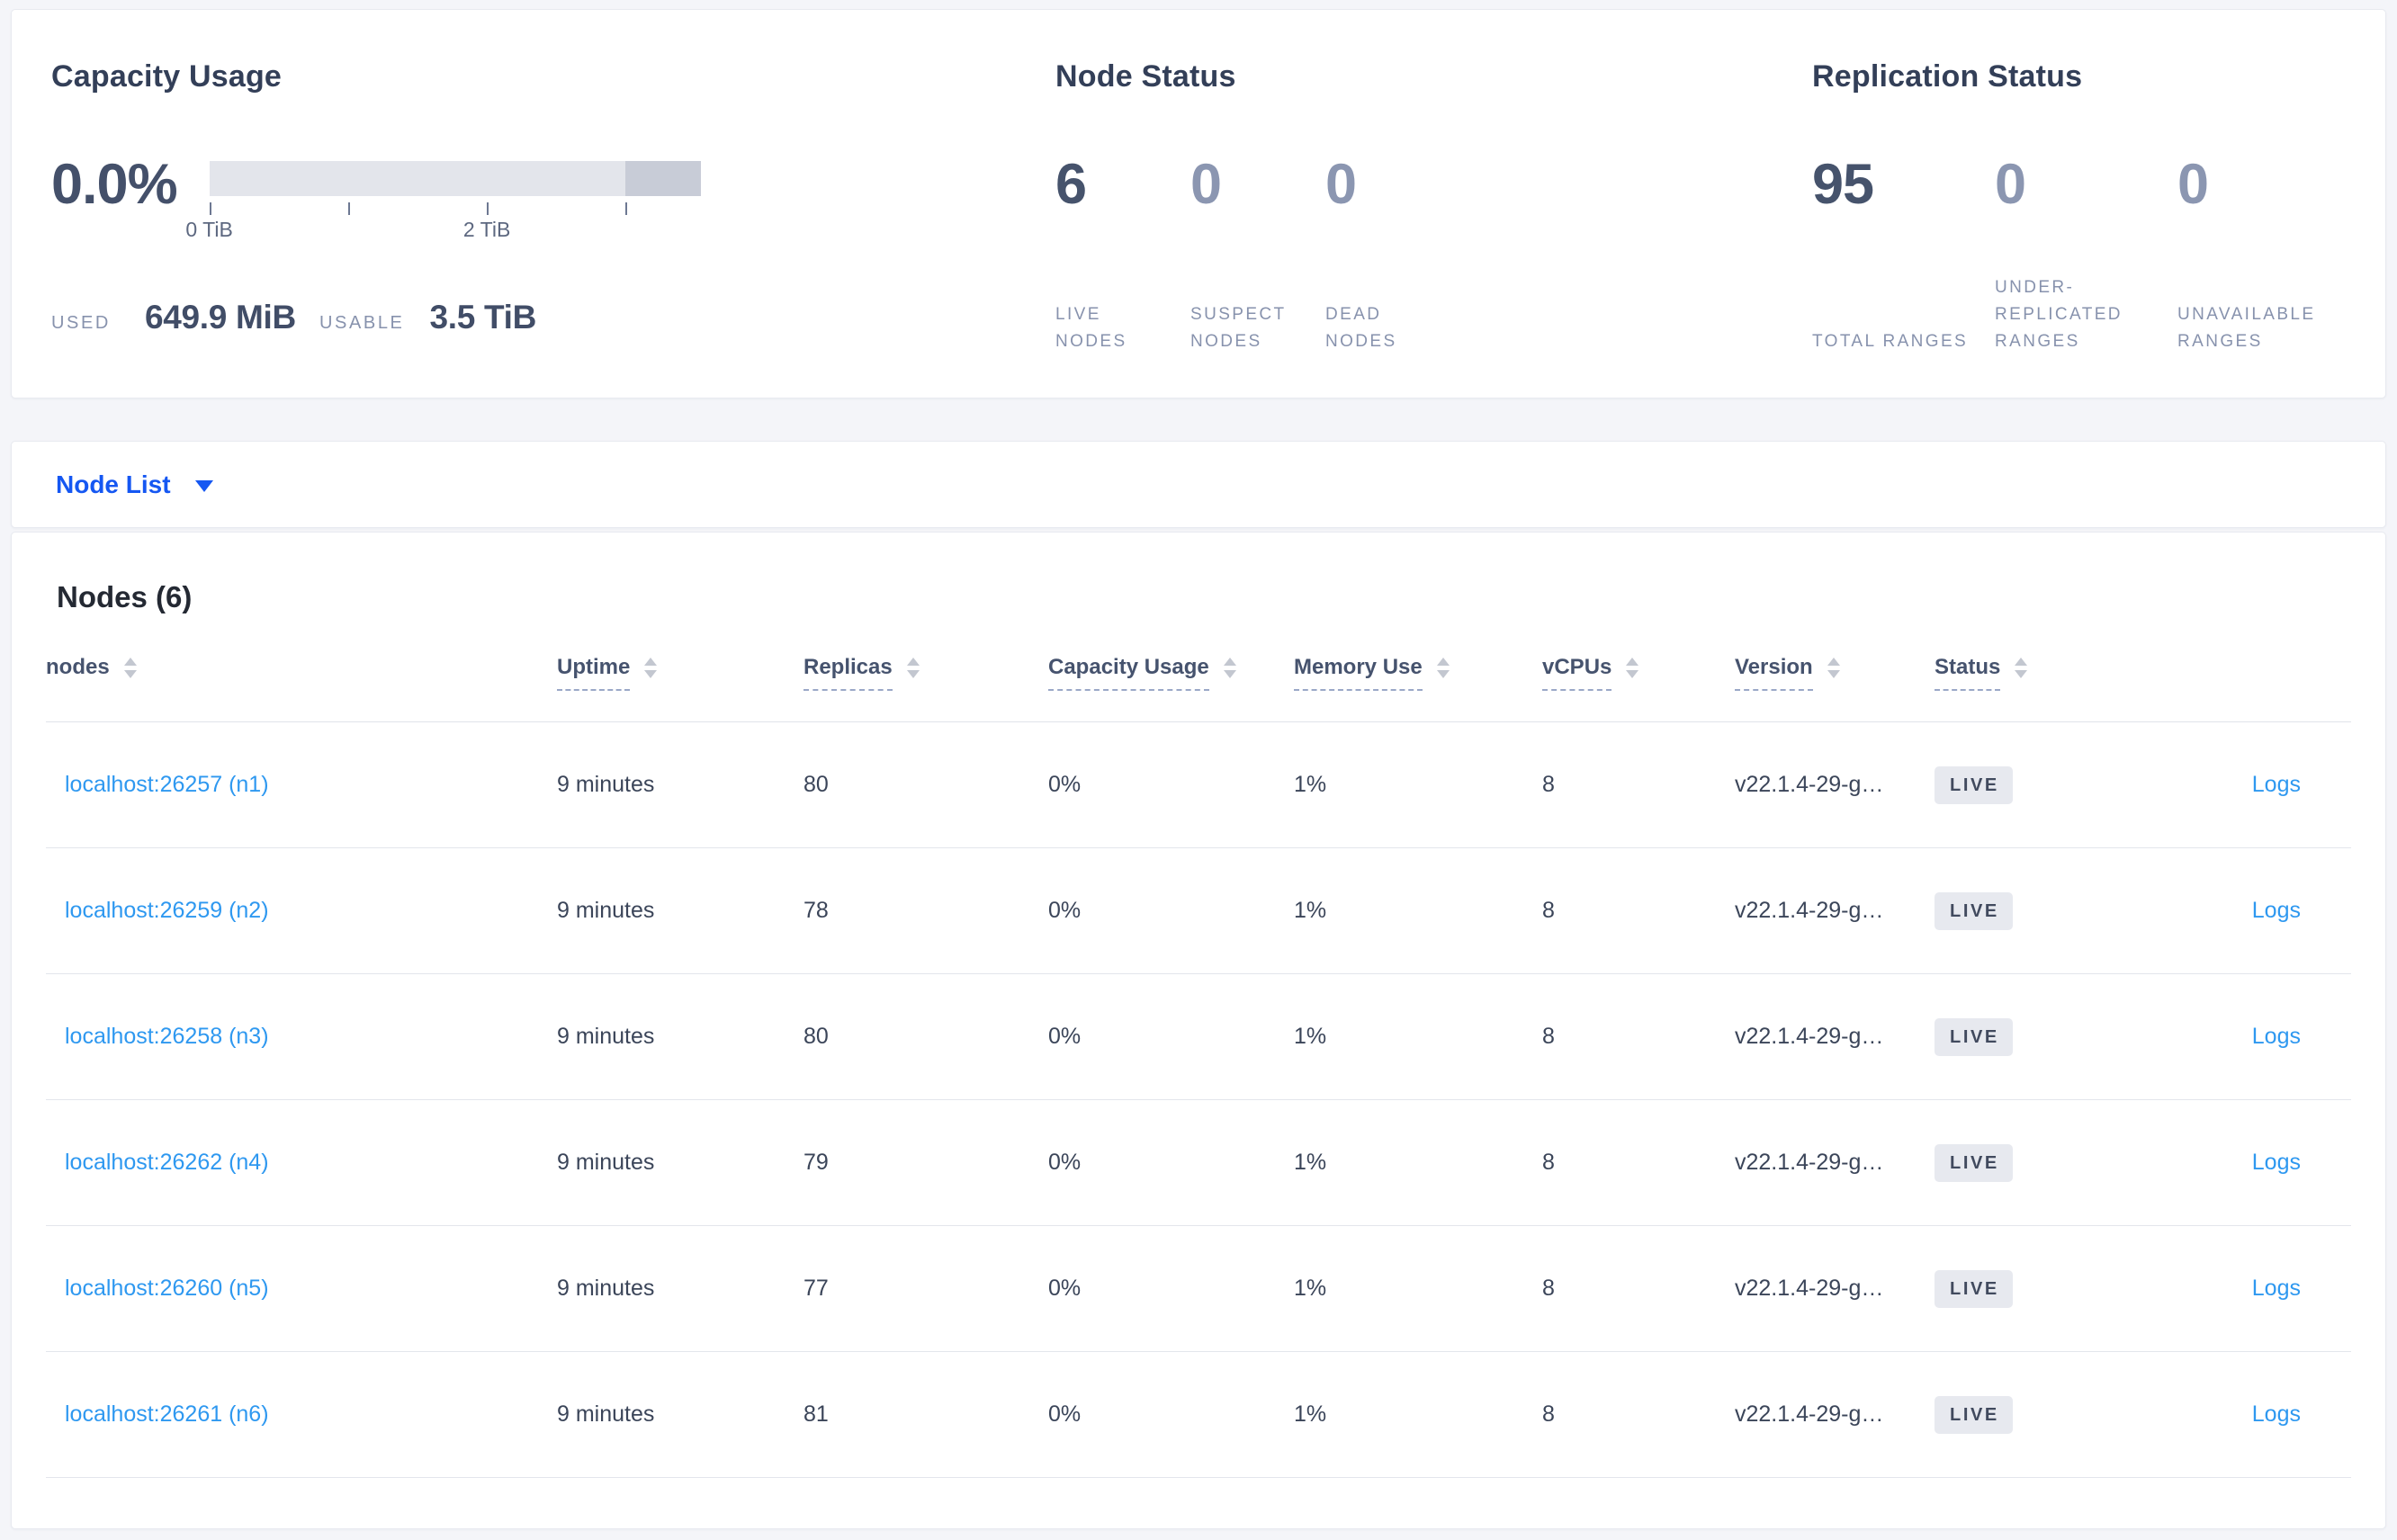  What do you see at coordinates (167, 784) in the screenshot?
I see `node-address-link: localhost:26257 (n1)` at bounding box center [167, 784].